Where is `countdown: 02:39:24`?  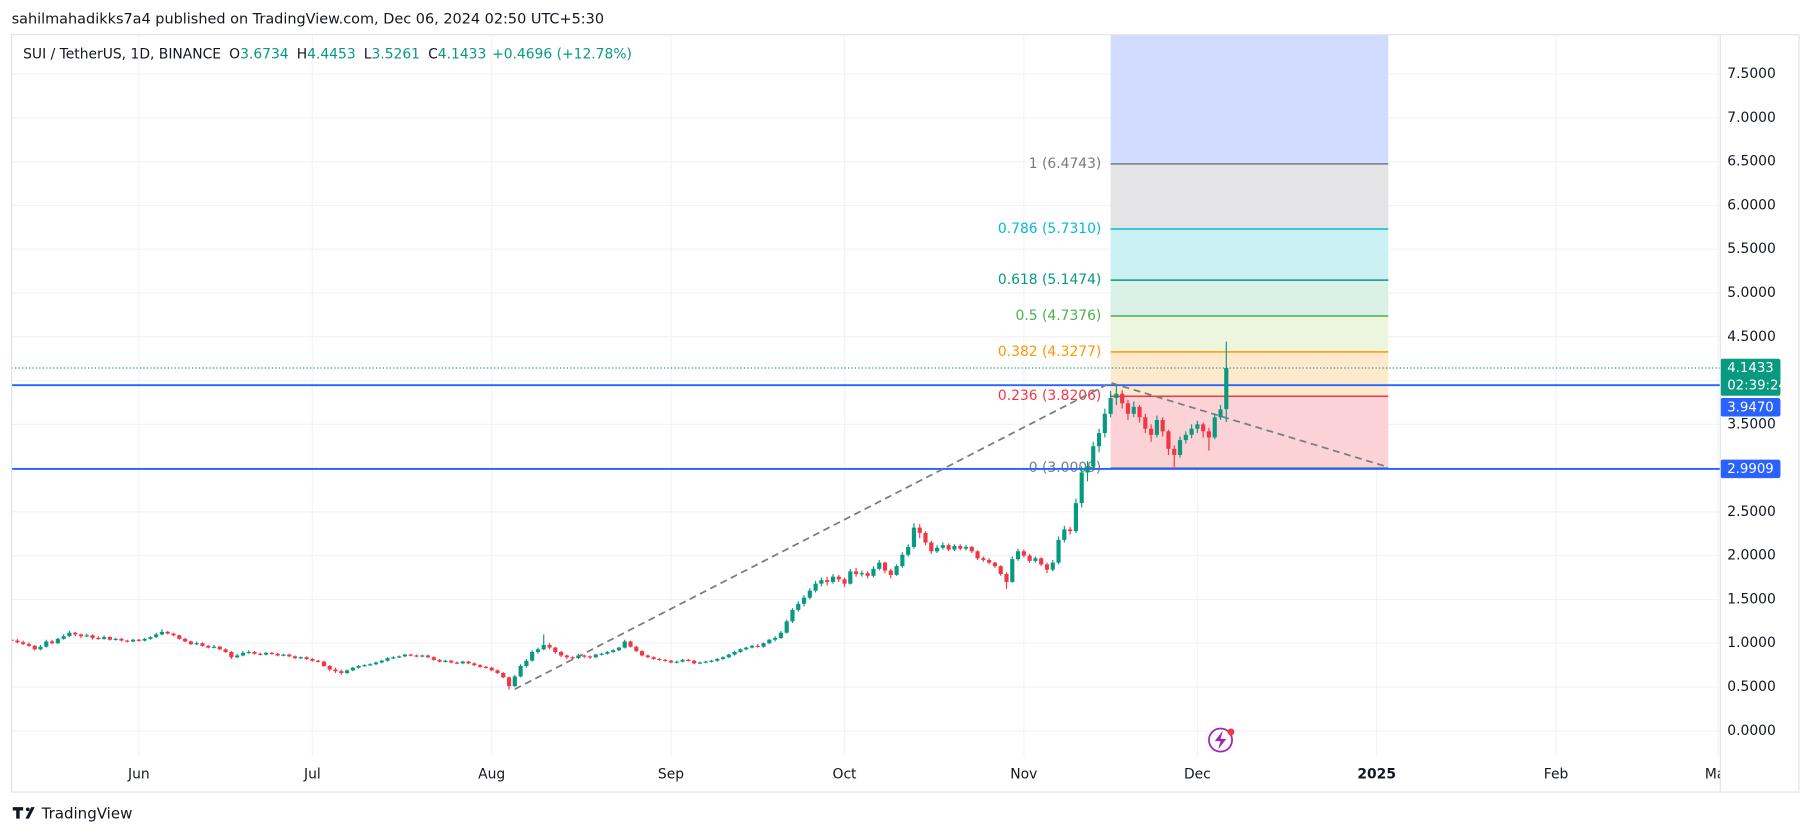
countdown: 02:39:24 is located at coordinates (1757, 385).